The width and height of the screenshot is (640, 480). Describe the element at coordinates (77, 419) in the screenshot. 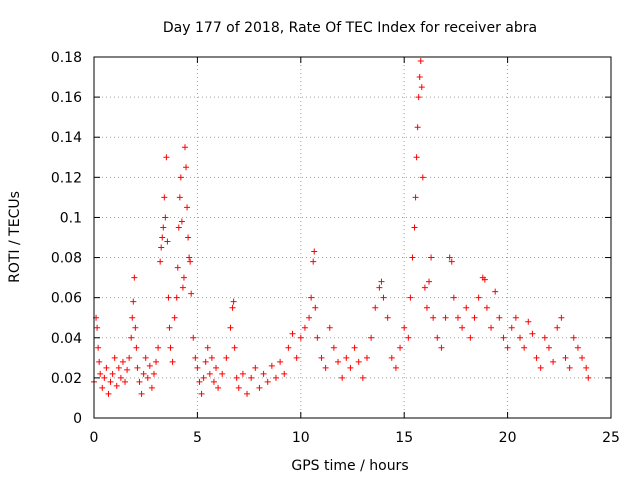

I see `y-tick-label: 0` at that location.